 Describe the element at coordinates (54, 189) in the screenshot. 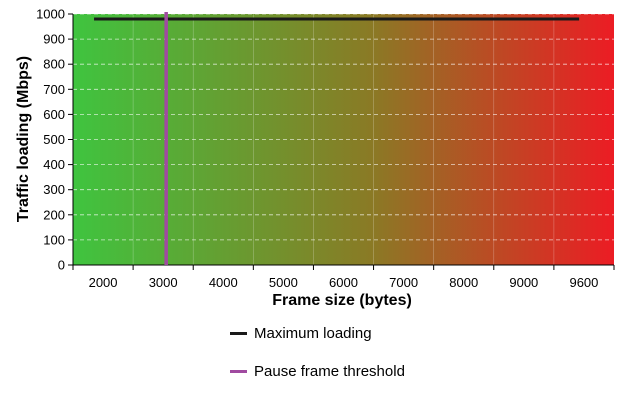

I see `y-tick-label-300: 300` at that location.